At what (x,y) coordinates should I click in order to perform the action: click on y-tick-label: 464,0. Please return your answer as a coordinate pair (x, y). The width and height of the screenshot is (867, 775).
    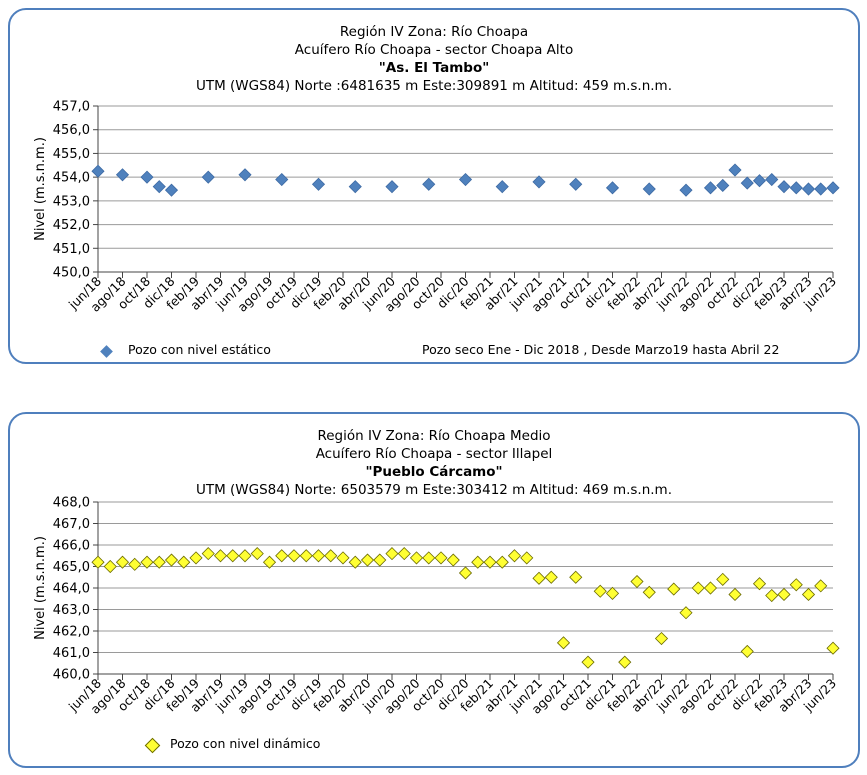
    Looking at the image, I should click on (71, 589).